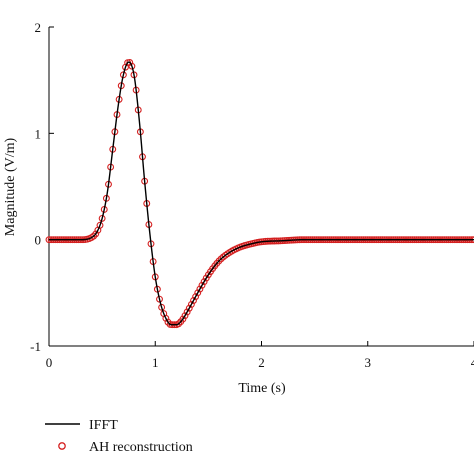 The height and width of the screenshot is (474, 474). Describe the element at coordinates (155, 362) in the screenshot. I see `x-tick-label: 1` at that location.